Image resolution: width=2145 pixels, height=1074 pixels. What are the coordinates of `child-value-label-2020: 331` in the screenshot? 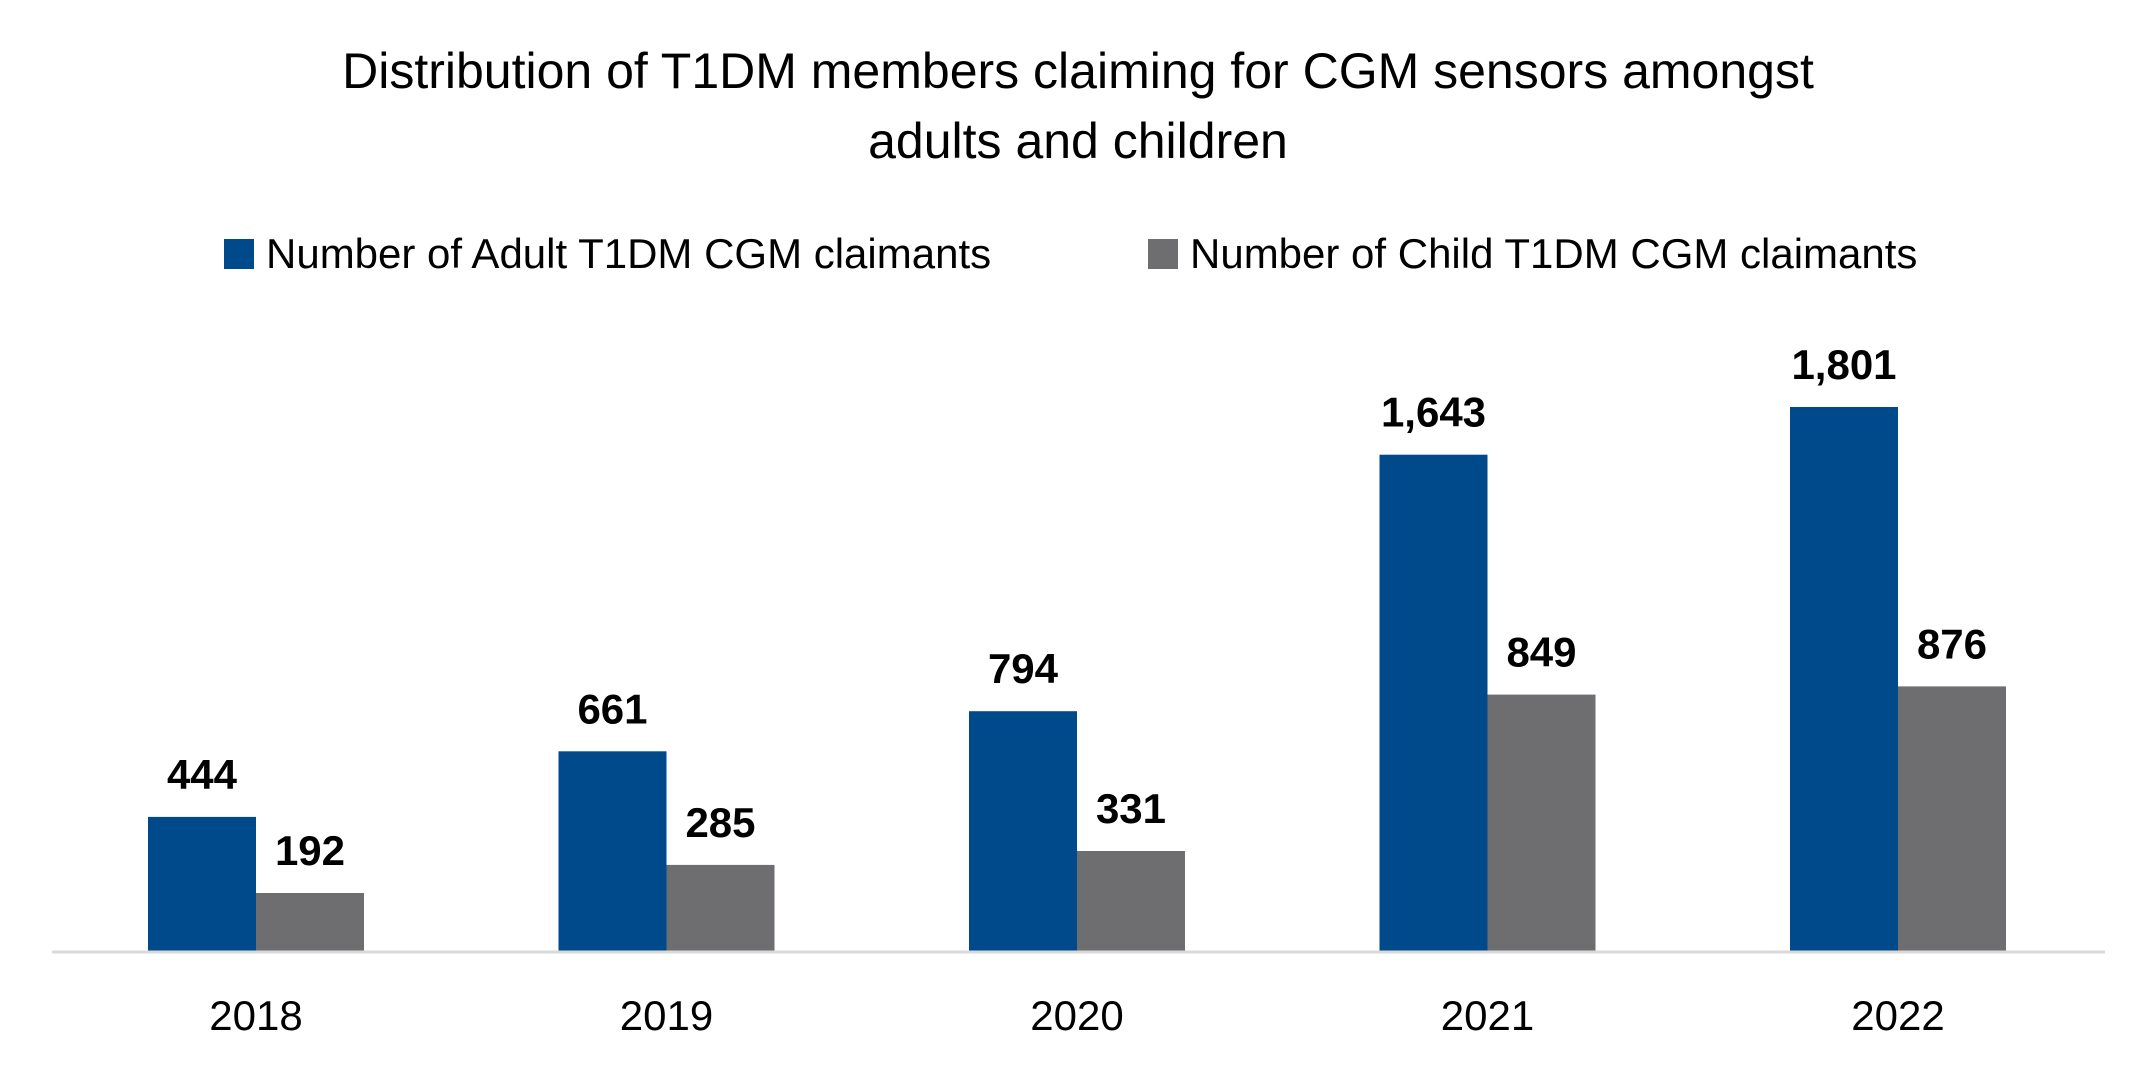 It's located at (1131, 808).